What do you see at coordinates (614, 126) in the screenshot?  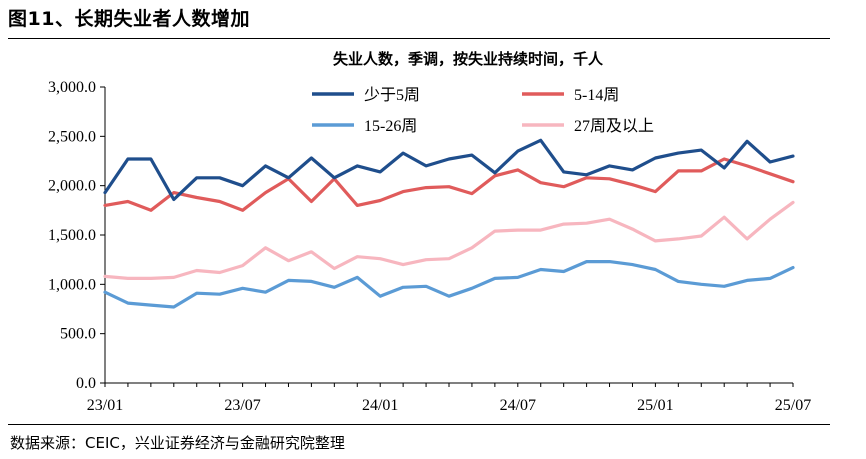 I see `legend-label-3: 27周及以上` at bounding box center [614, 126].